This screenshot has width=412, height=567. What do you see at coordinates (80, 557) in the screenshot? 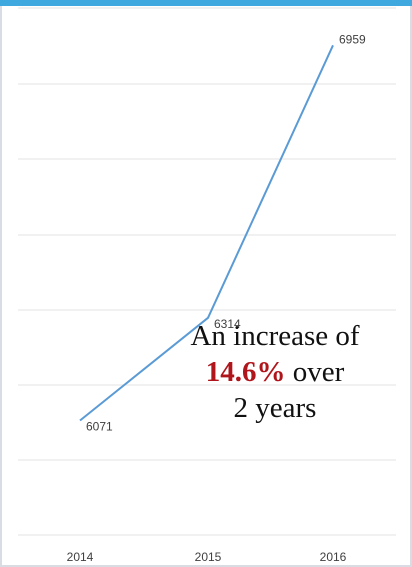
I see `x-tick-2014: 2014` at bounding box center [80, 557].